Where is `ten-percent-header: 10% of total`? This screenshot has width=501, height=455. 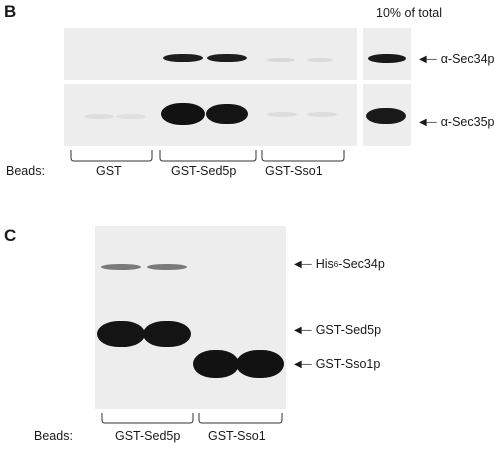
ten-percent-header: 10% of total is located at coordinates (409, 13).